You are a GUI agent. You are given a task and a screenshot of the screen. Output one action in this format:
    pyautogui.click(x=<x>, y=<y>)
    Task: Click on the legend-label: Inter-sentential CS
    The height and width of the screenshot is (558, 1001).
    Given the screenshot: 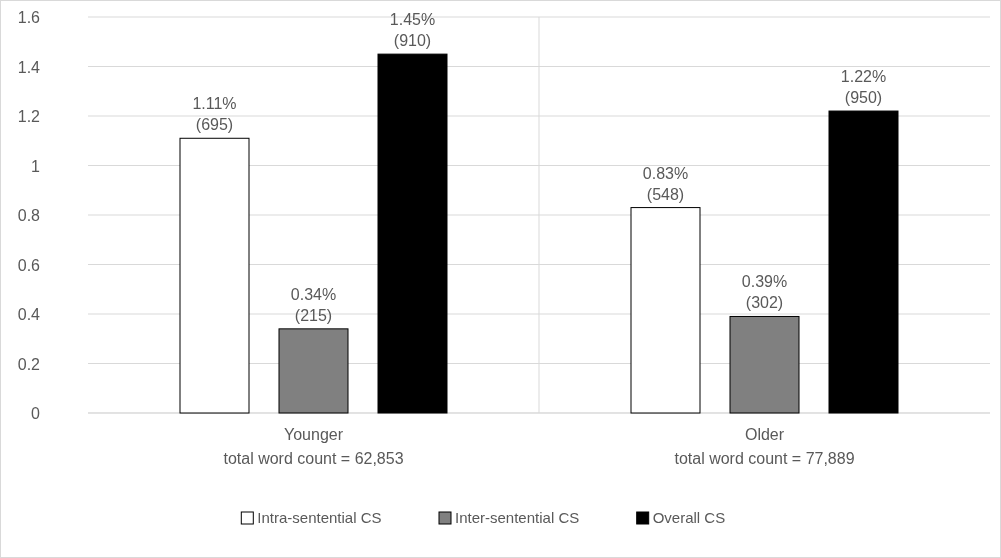 What is the action you would take?
    pyautogui.click(x=517, y=517)
    